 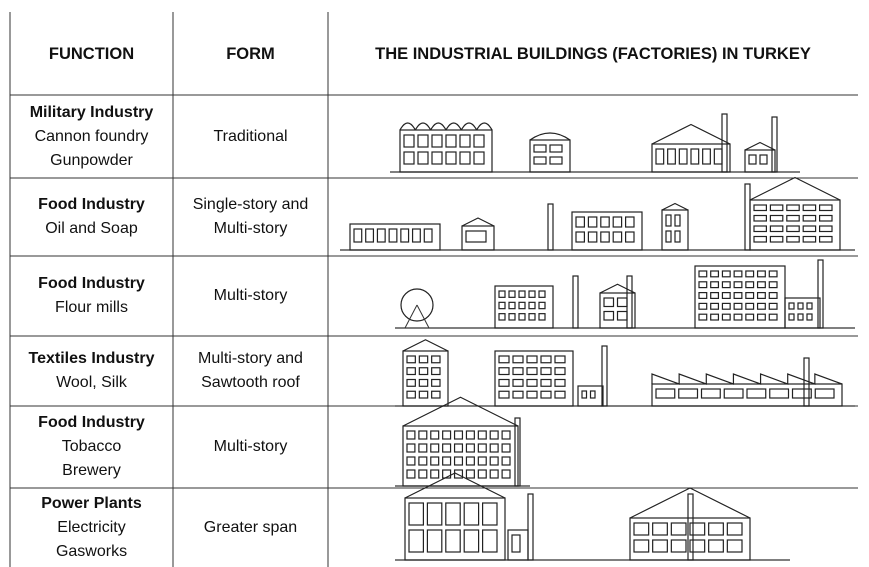 I want to click on form-text: Multi-story, so click(x=250, y=295).